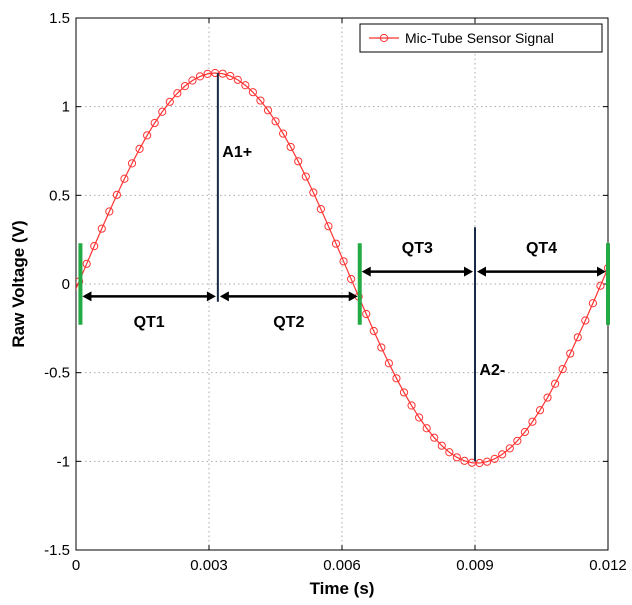  Describe the element at coordinates (475, 565) in the screenshot. I see `x-tick-label: 0.009` at that location.